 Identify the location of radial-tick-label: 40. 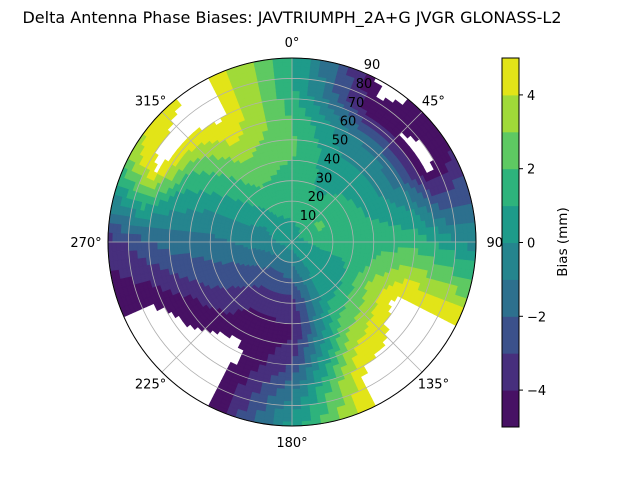
(332, 159).